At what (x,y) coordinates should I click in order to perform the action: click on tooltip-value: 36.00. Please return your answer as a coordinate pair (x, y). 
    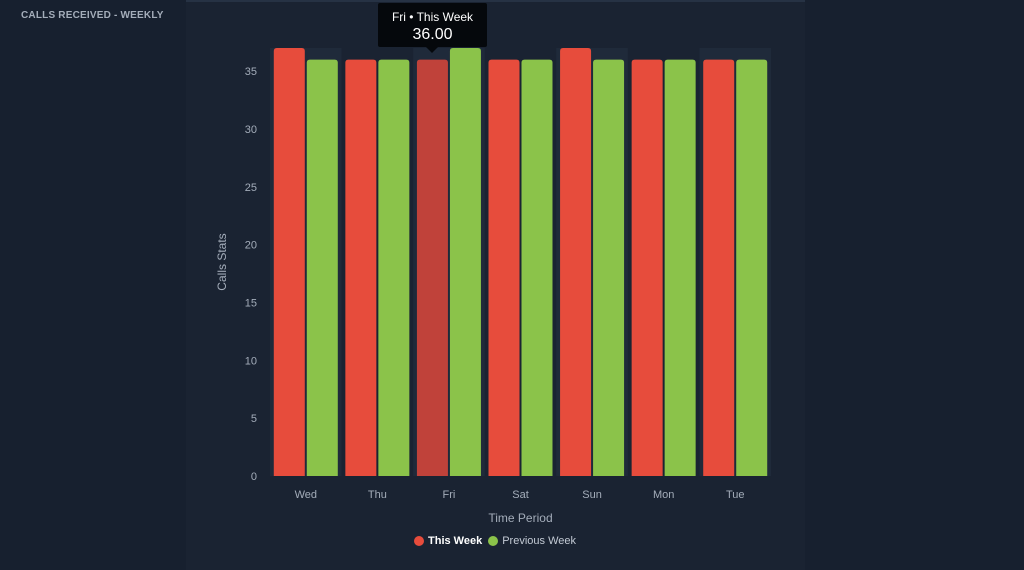
    Looking at the image, I should click on (432, 34).